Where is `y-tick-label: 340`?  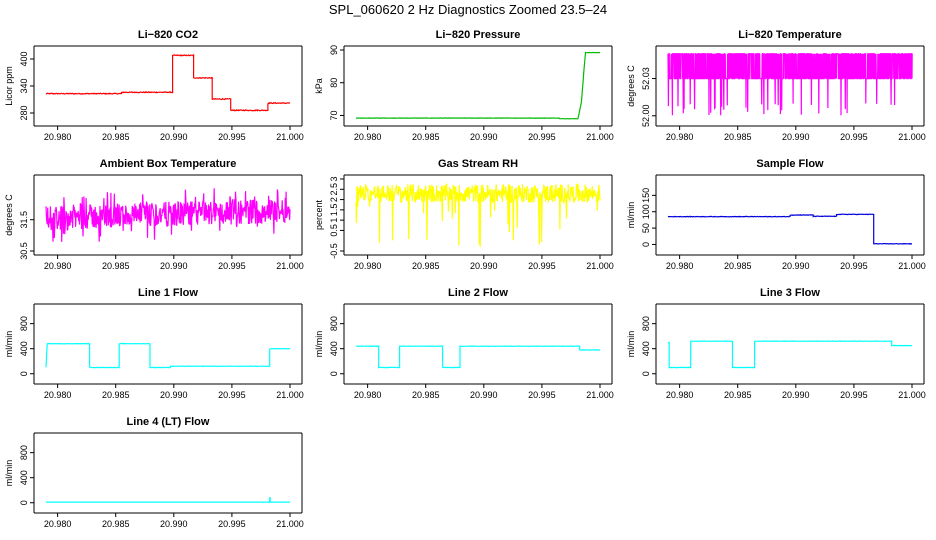
y-tick-label: 340 is located at coordinates (24, 85).